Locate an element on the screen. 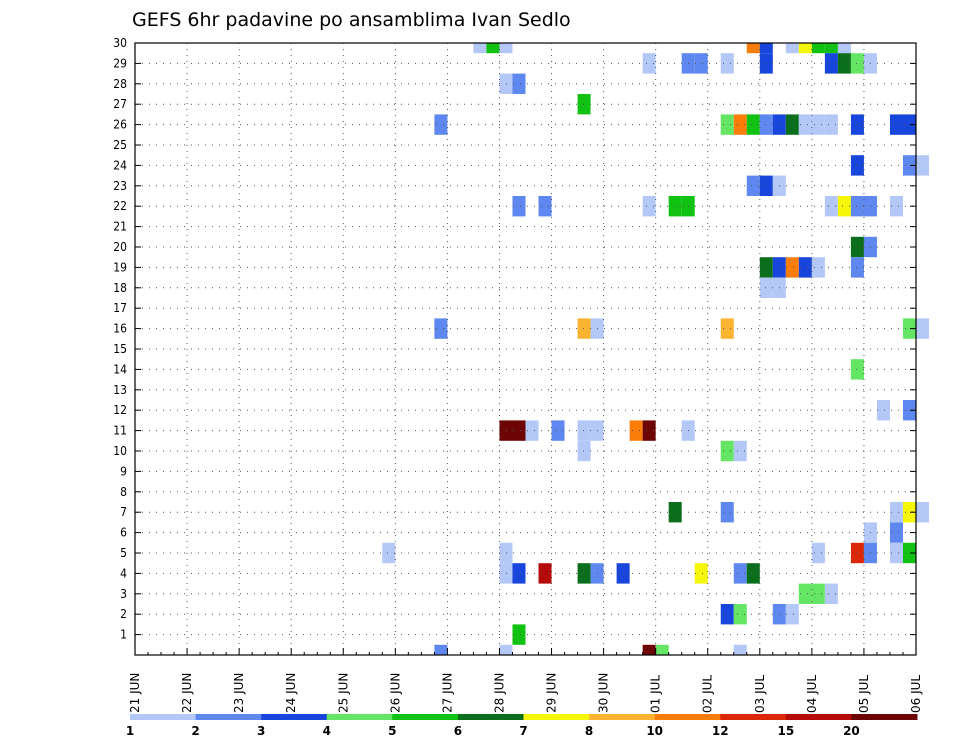  y-tick-label: 5 is located at coordinates (123, 553).